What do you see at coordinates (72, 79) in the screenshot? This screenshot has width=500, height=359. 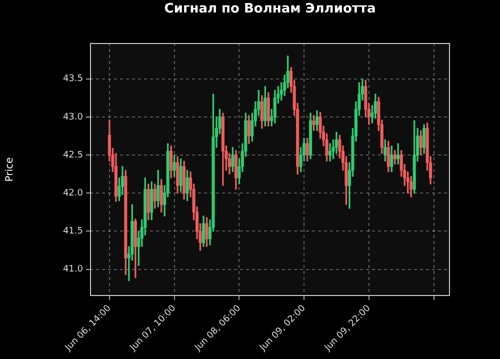 I see `y-tick-label: 43.5` at bounding box center [72, 79].